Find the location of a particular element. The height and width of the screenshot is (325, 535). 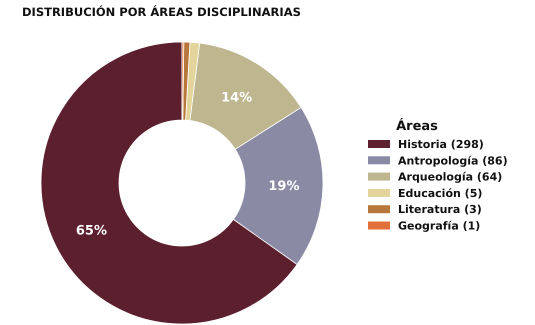

legend-title: Áreas is located at coordinates (417, 125).